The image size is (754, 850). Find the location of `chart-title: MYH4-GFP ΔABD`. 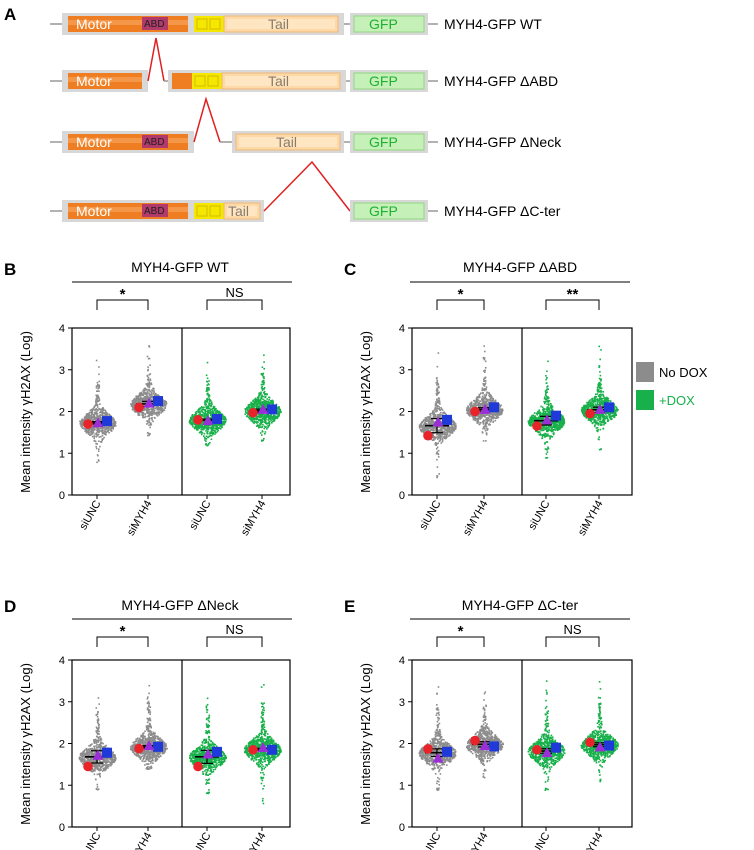

chart-title: MYH4-GFP ΔABD is located at coordinates (520, 267).